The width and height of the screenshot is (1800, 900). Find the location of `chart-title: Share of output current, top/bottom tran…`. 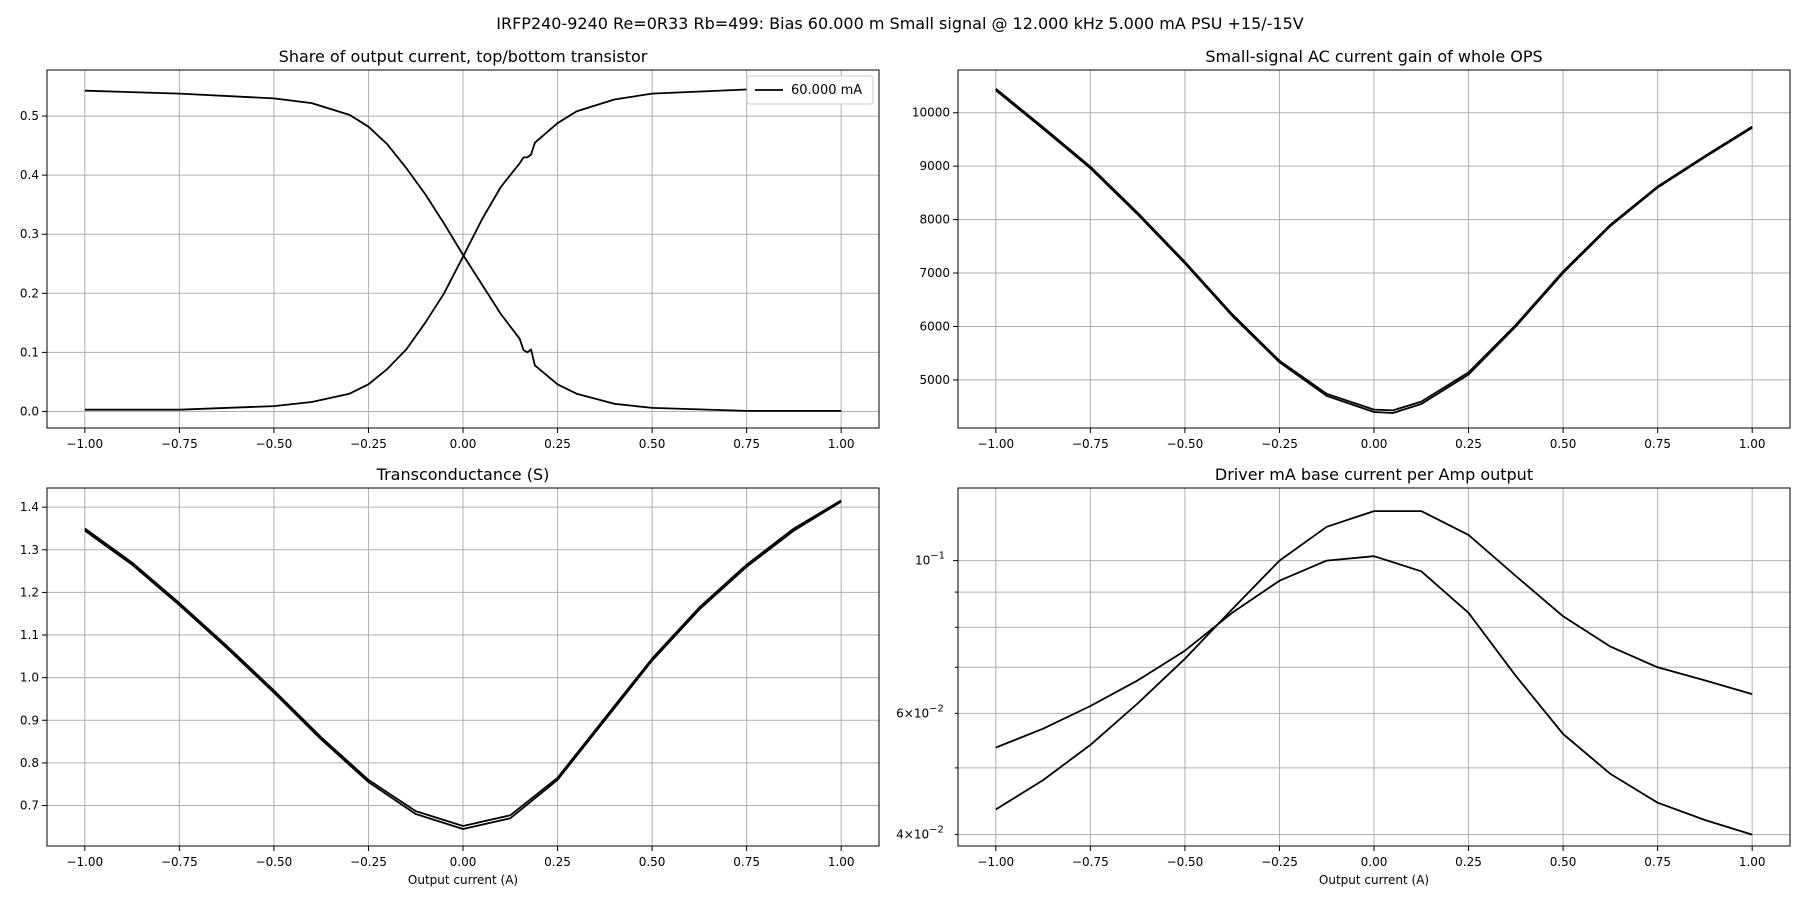

chart-title: Share of output current, top/bottom tran… is located at coordinates (463, 56).